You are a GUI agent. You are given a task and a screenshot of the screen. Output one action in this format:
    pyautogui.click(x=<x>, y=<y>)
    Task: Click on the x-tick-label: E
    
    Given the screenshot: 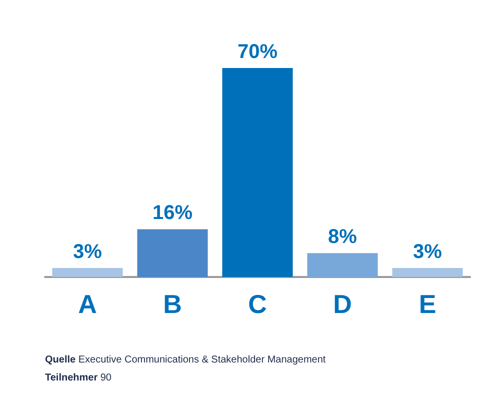 What is the action you would take?
    pyautogui.click(x=427, y=304)
    